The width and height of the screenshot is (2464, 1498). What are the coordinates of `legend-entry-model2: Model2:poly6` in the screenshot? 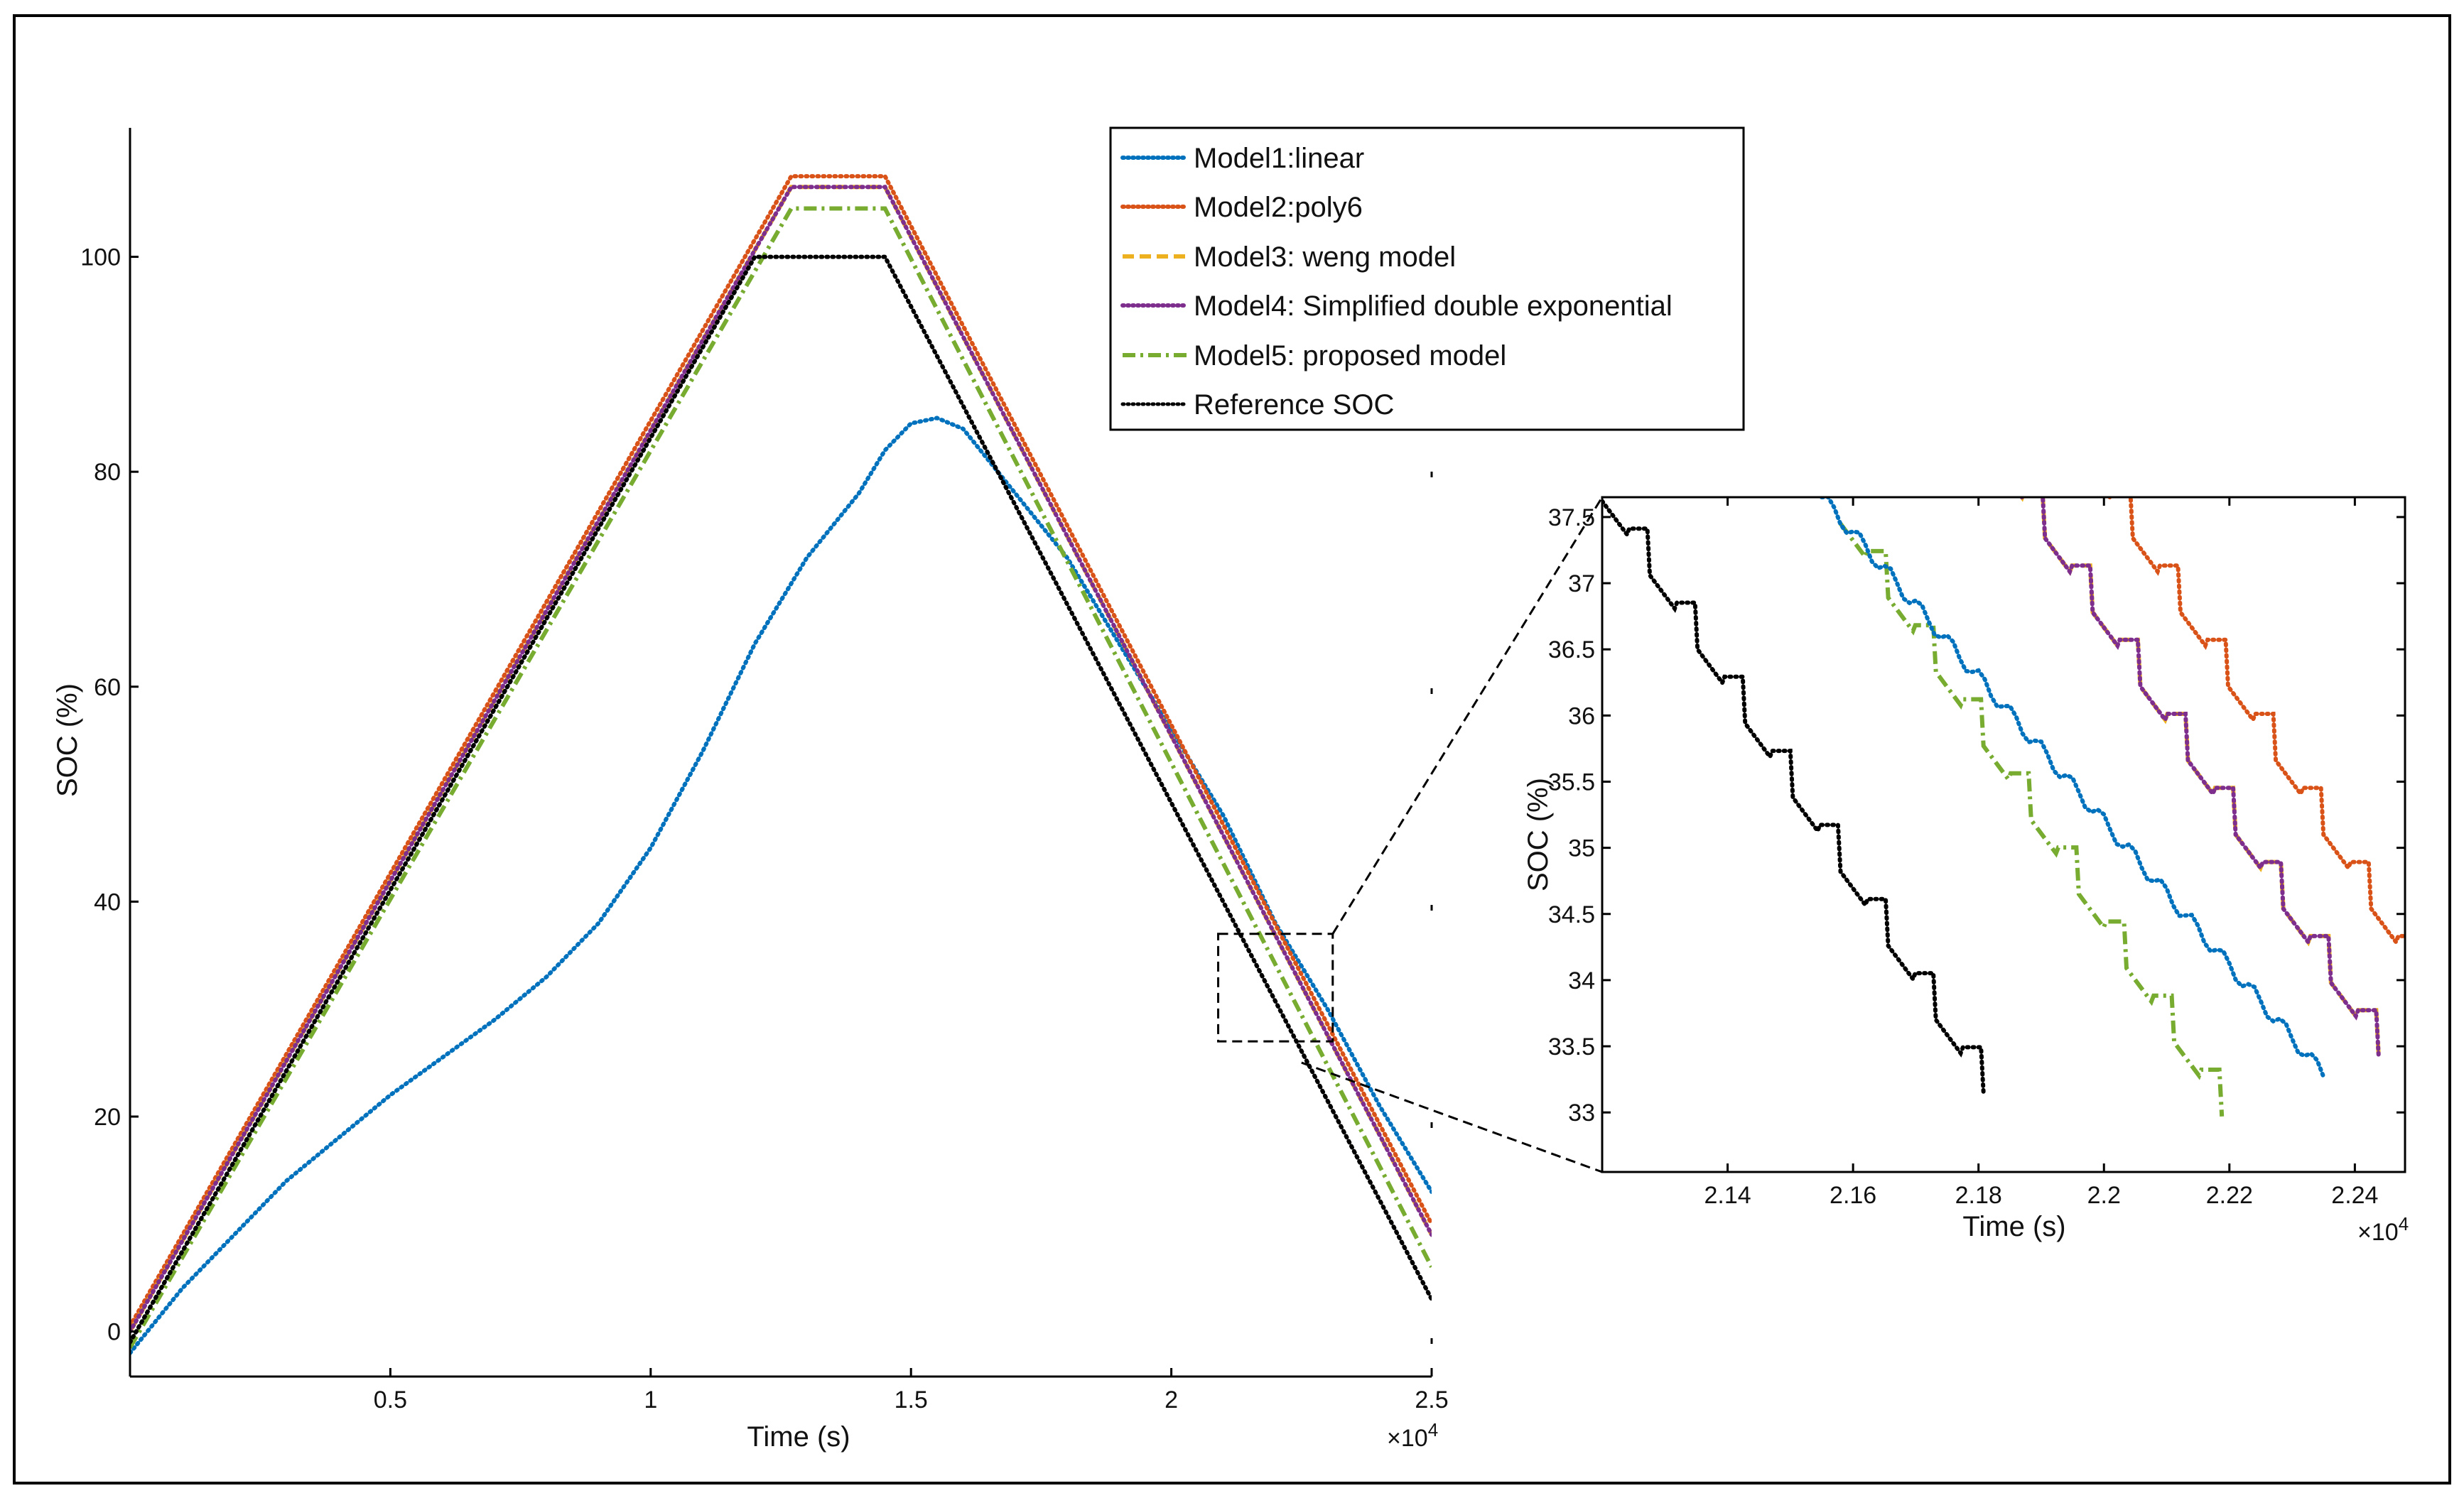 It's located at (1242, 207).